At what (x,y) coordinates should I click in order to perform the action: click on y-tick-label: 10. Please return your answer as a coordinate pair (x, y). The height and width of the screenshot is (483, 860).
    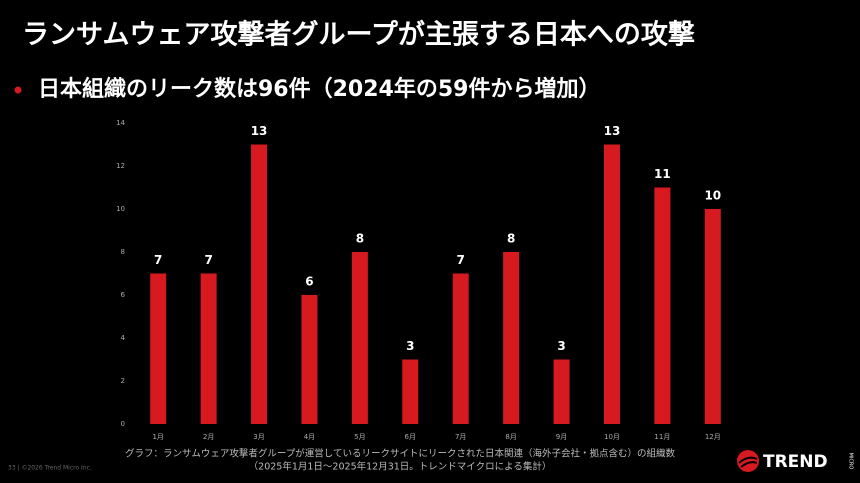
    Looking at the image, I should click on (120, 209).